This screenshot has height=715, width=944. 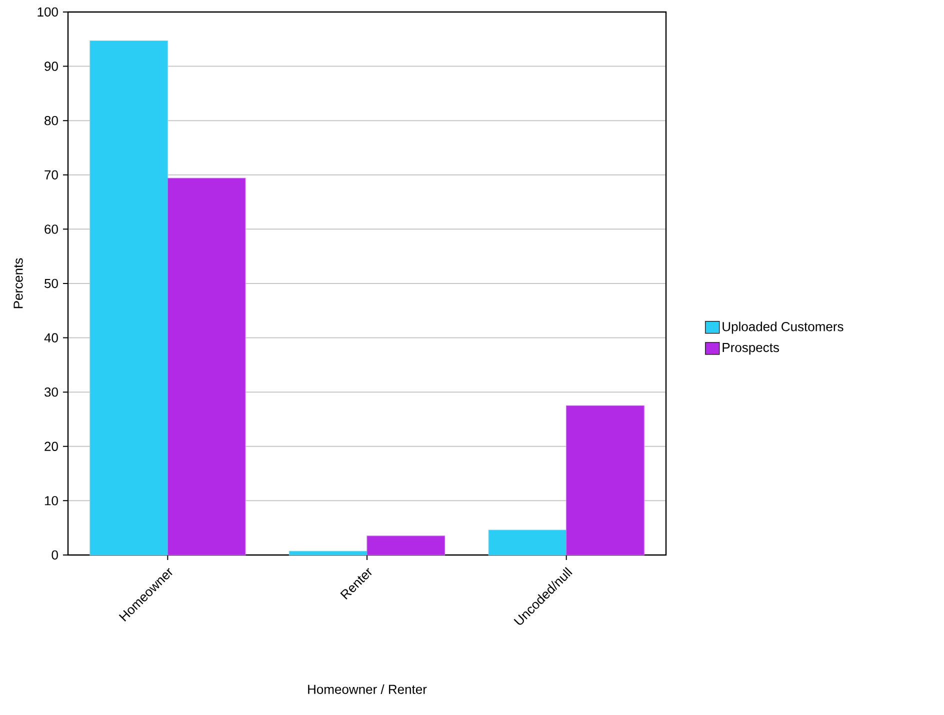 I want to click on y-tick-label: 30, so click(x=51, y=392).